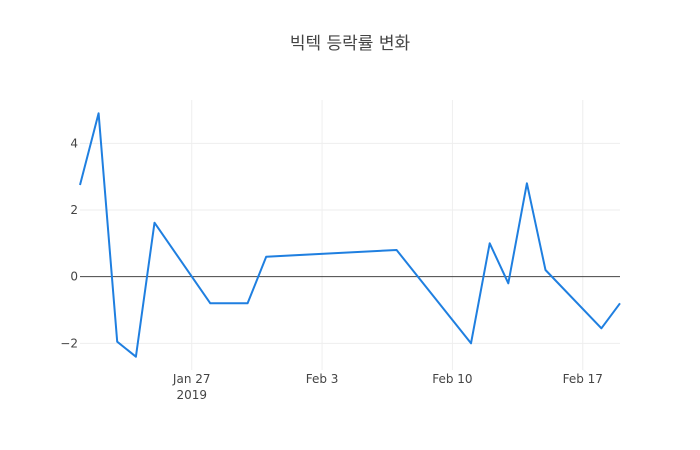  Describe the element at coordinates (583, 379) in the screenshot. I see `x-tick-label: Feb 17` at that location.